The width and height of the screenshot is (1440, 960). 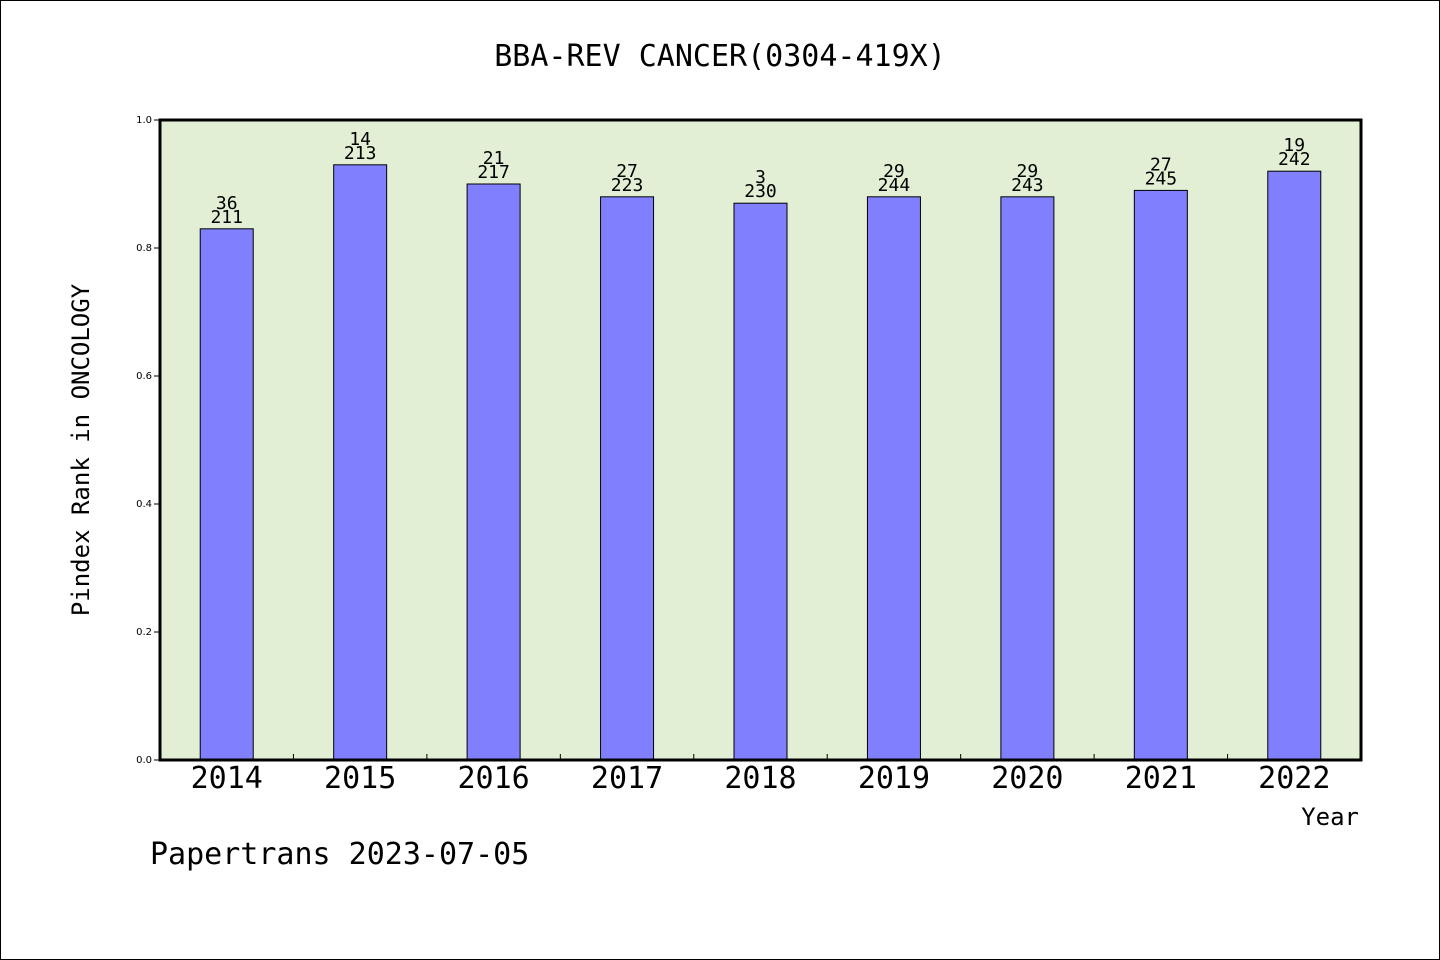 What do you see at coordinates (1294, 145) in the screenshot?
I see `bar-rank-label-2022: 19` at bounding box center [1294, 145].